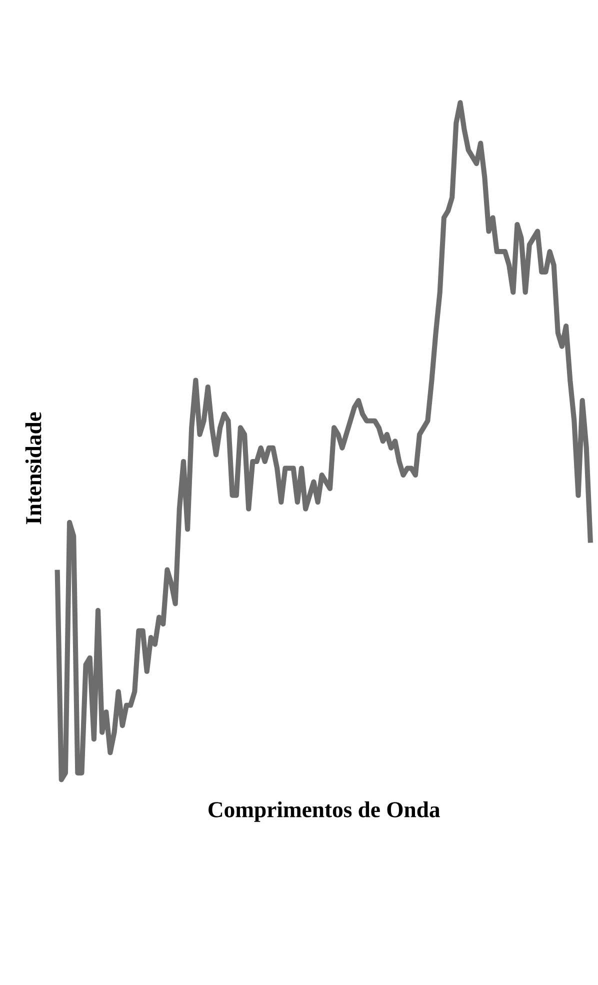  I want to click on x-axis-title: Comprimentos de Onda, so click(324, 811).